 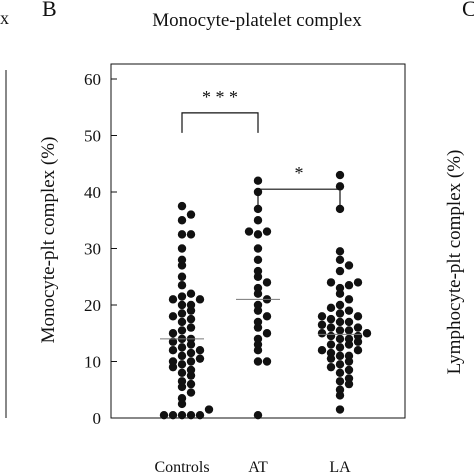 What do you see at coordinates (92, 192) in the screenshot?
I see `y-tick-label-40: 40` at bounding box center [92, 192].